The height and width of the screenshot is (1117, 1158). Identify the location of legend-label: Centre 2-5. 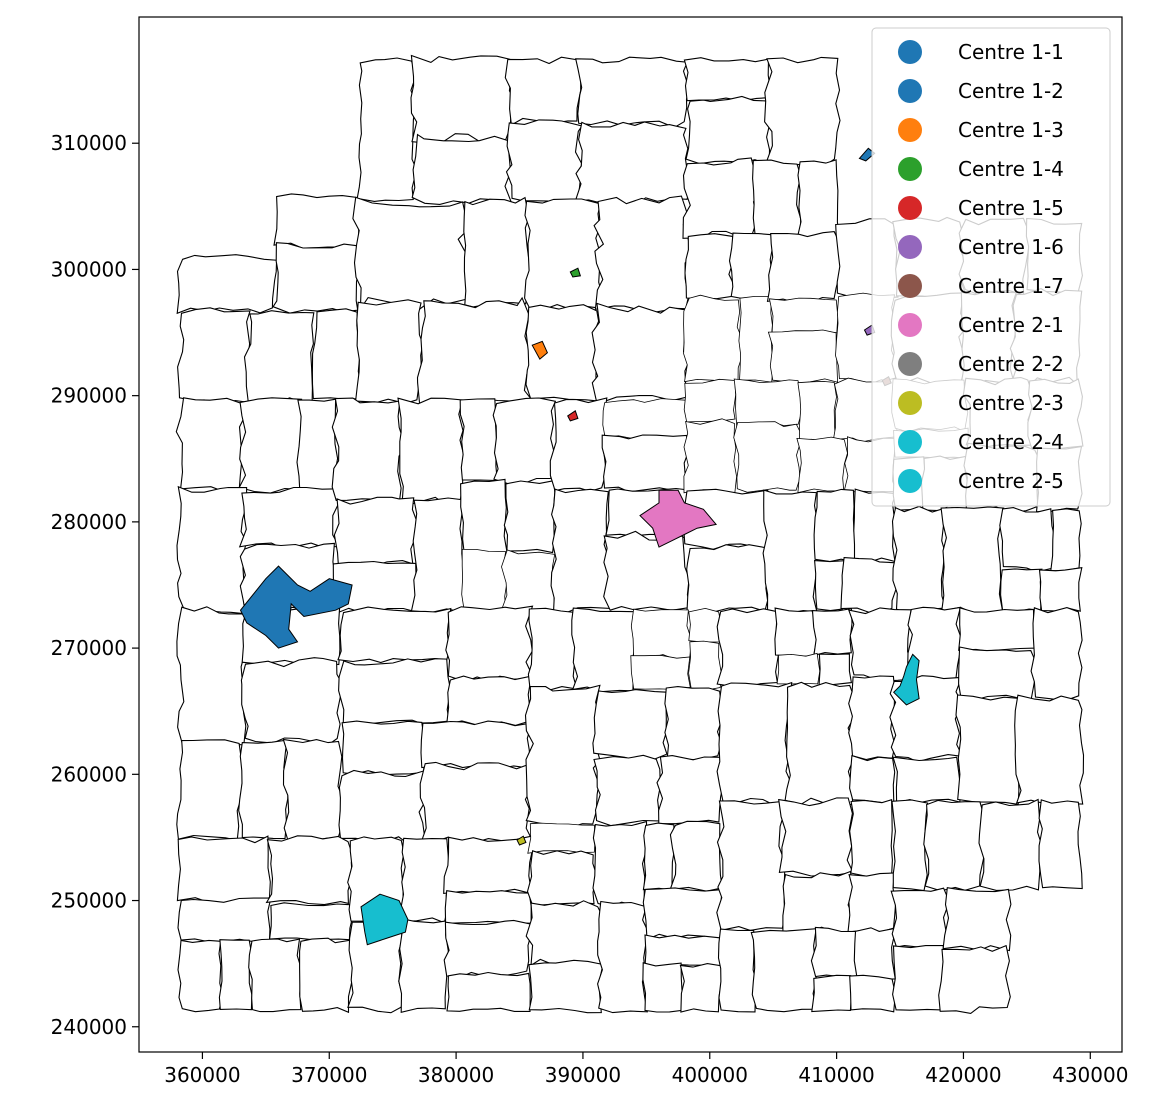
(1011, 481).